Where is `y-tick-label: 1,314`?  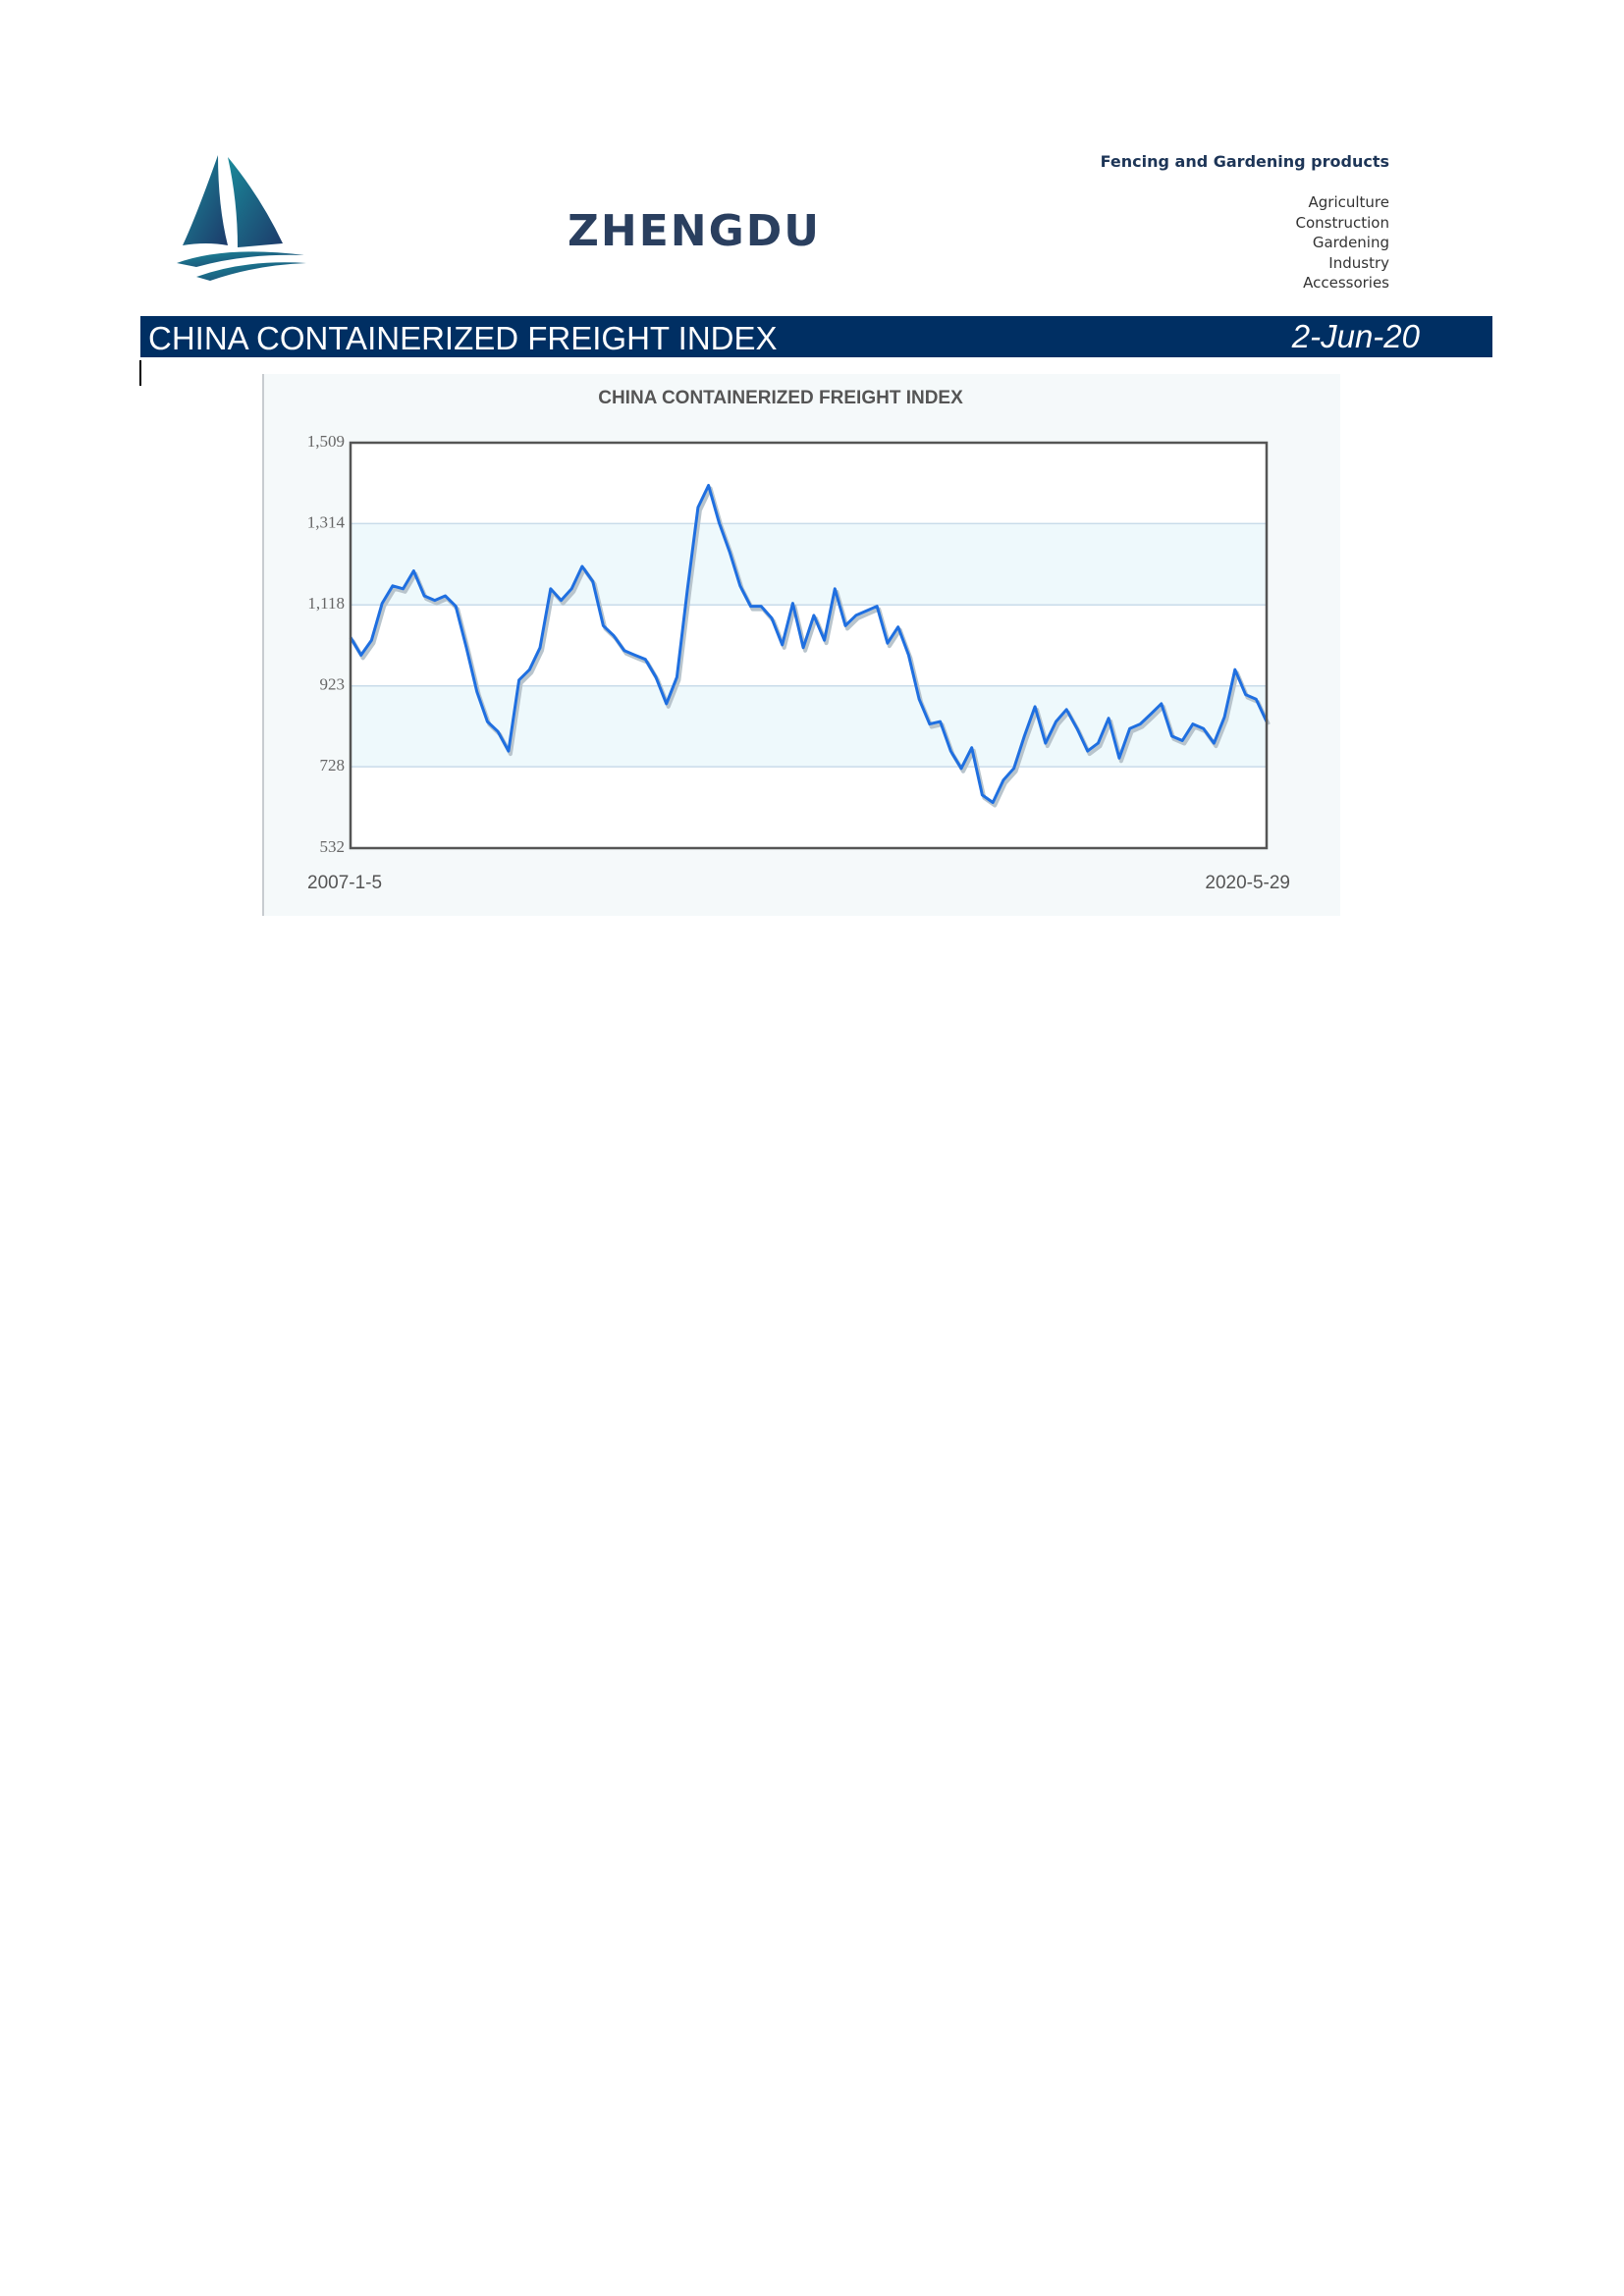
y-tick-label: 1,314 is located at coordinates (326, 521).